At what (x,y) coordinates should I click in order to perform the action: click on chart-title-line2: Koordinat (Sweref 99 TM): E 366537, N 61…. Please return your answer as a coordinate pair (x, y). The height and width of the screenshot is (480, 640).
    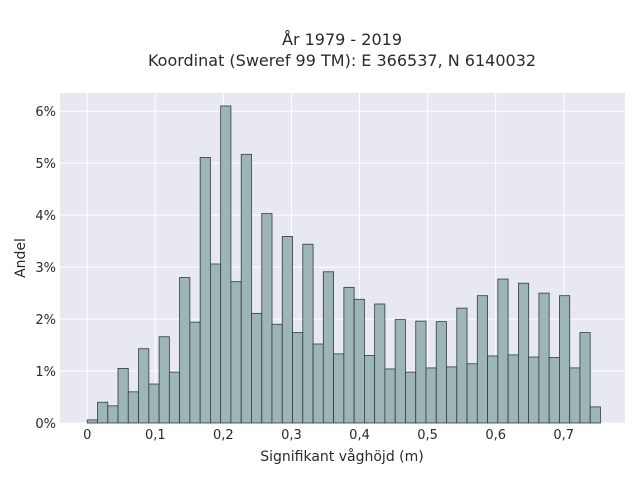
    Looking at the image, I should click on (342, 60).